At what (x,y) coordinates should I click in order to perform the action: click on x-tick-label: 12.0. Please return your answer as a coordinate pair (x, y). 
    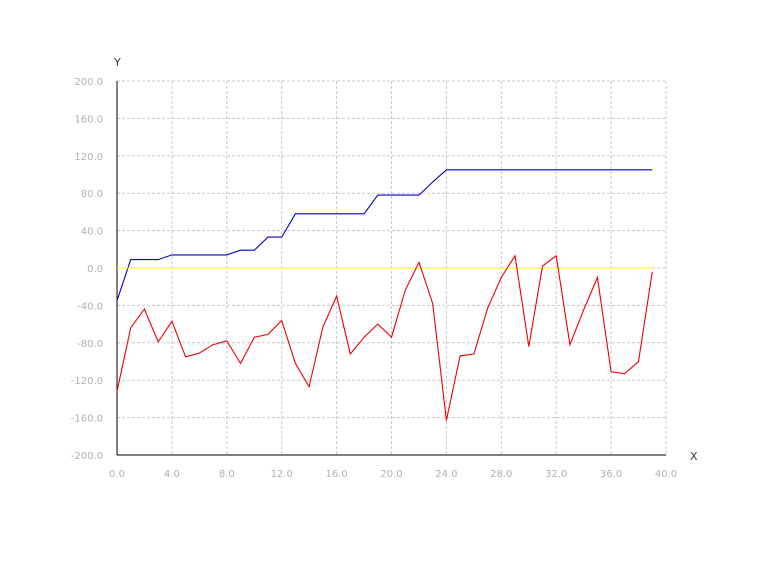
    Looking at the image, I should click on (282, 474).